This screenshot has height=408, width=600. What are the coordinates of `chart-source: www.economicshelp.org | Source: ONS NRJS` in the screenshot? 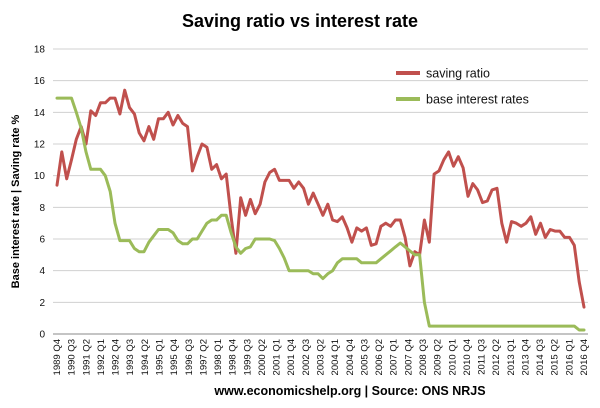 It's located at (349, 391).